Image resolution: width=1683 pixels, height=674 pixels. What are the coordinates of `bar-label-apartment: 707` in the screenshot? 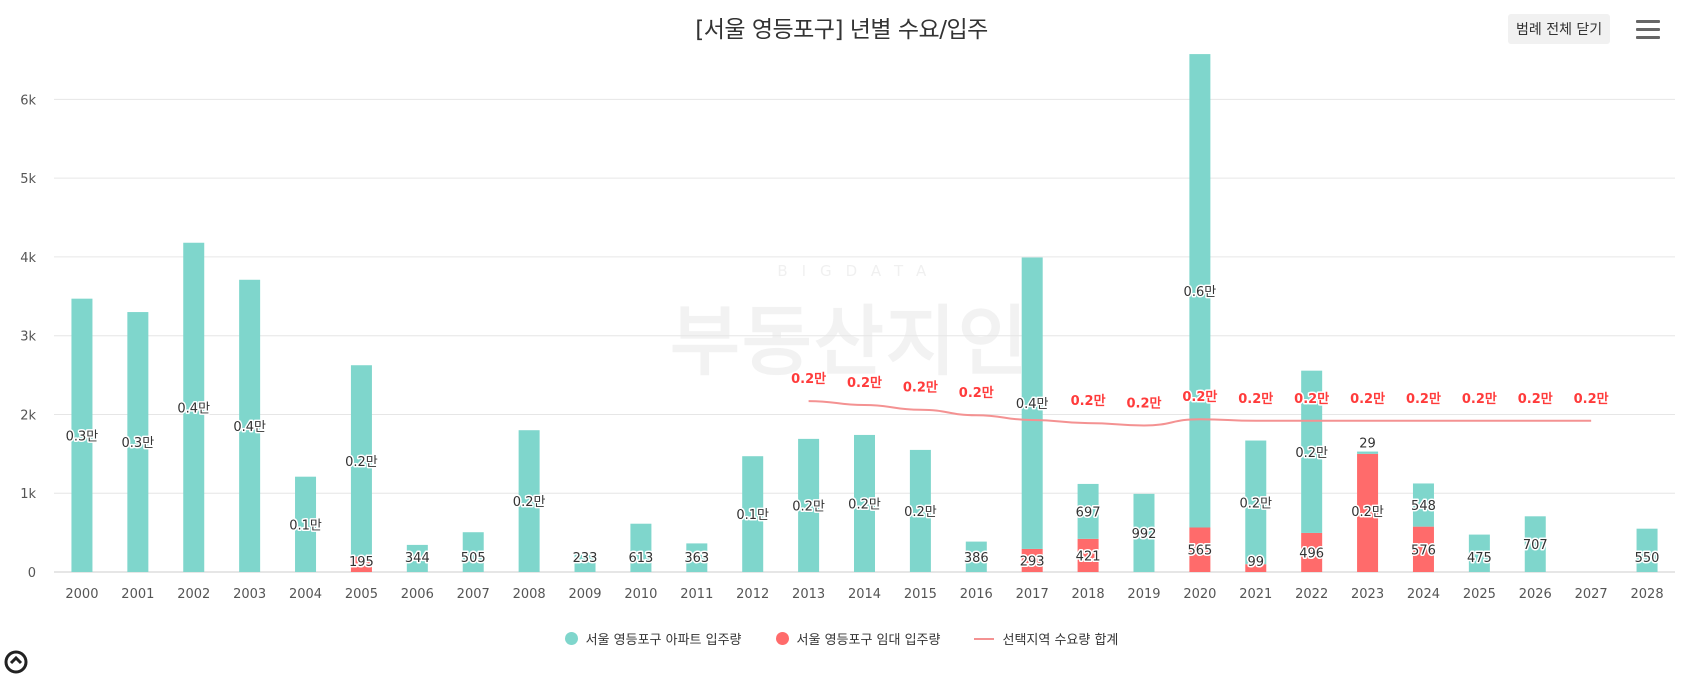 It's located at (1535, 545).